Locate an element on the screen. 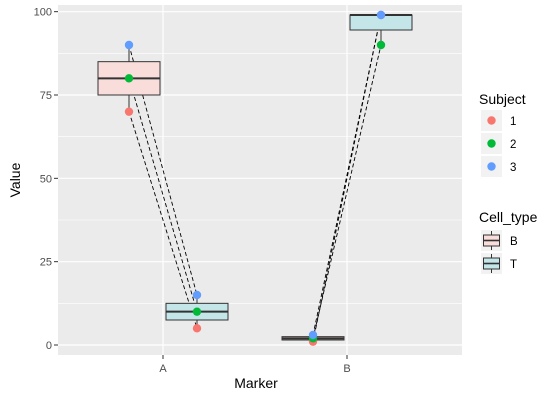  x-axis-title: Marker is located at coordinates (256, 383).